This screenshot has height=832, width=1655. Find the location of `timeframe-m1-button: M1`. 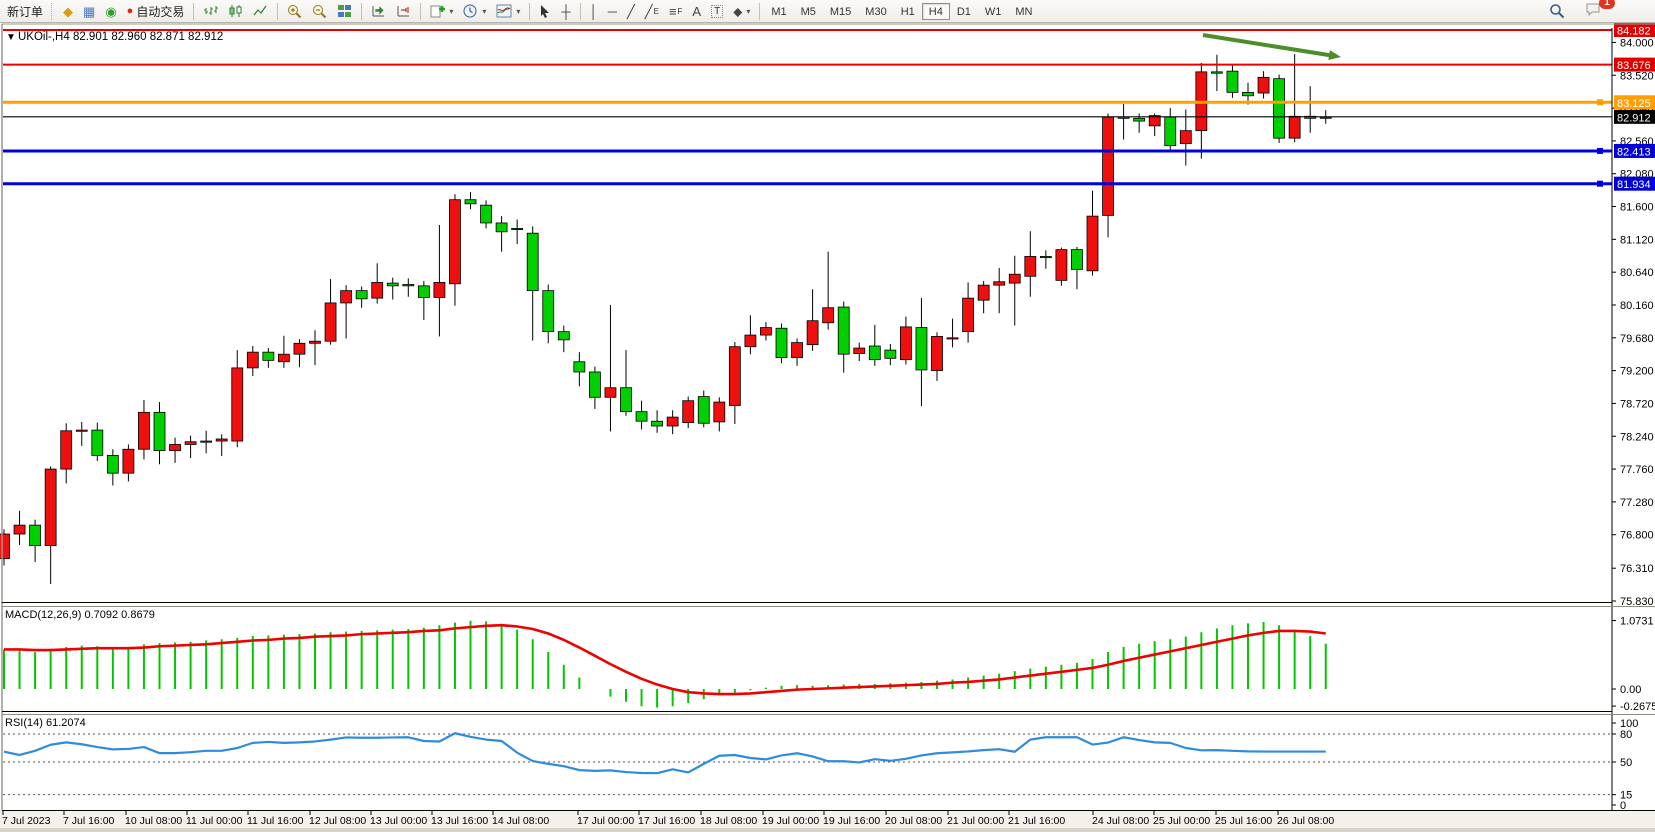

timeframe-m1-button: M1 is located at coordinates (778, 11).